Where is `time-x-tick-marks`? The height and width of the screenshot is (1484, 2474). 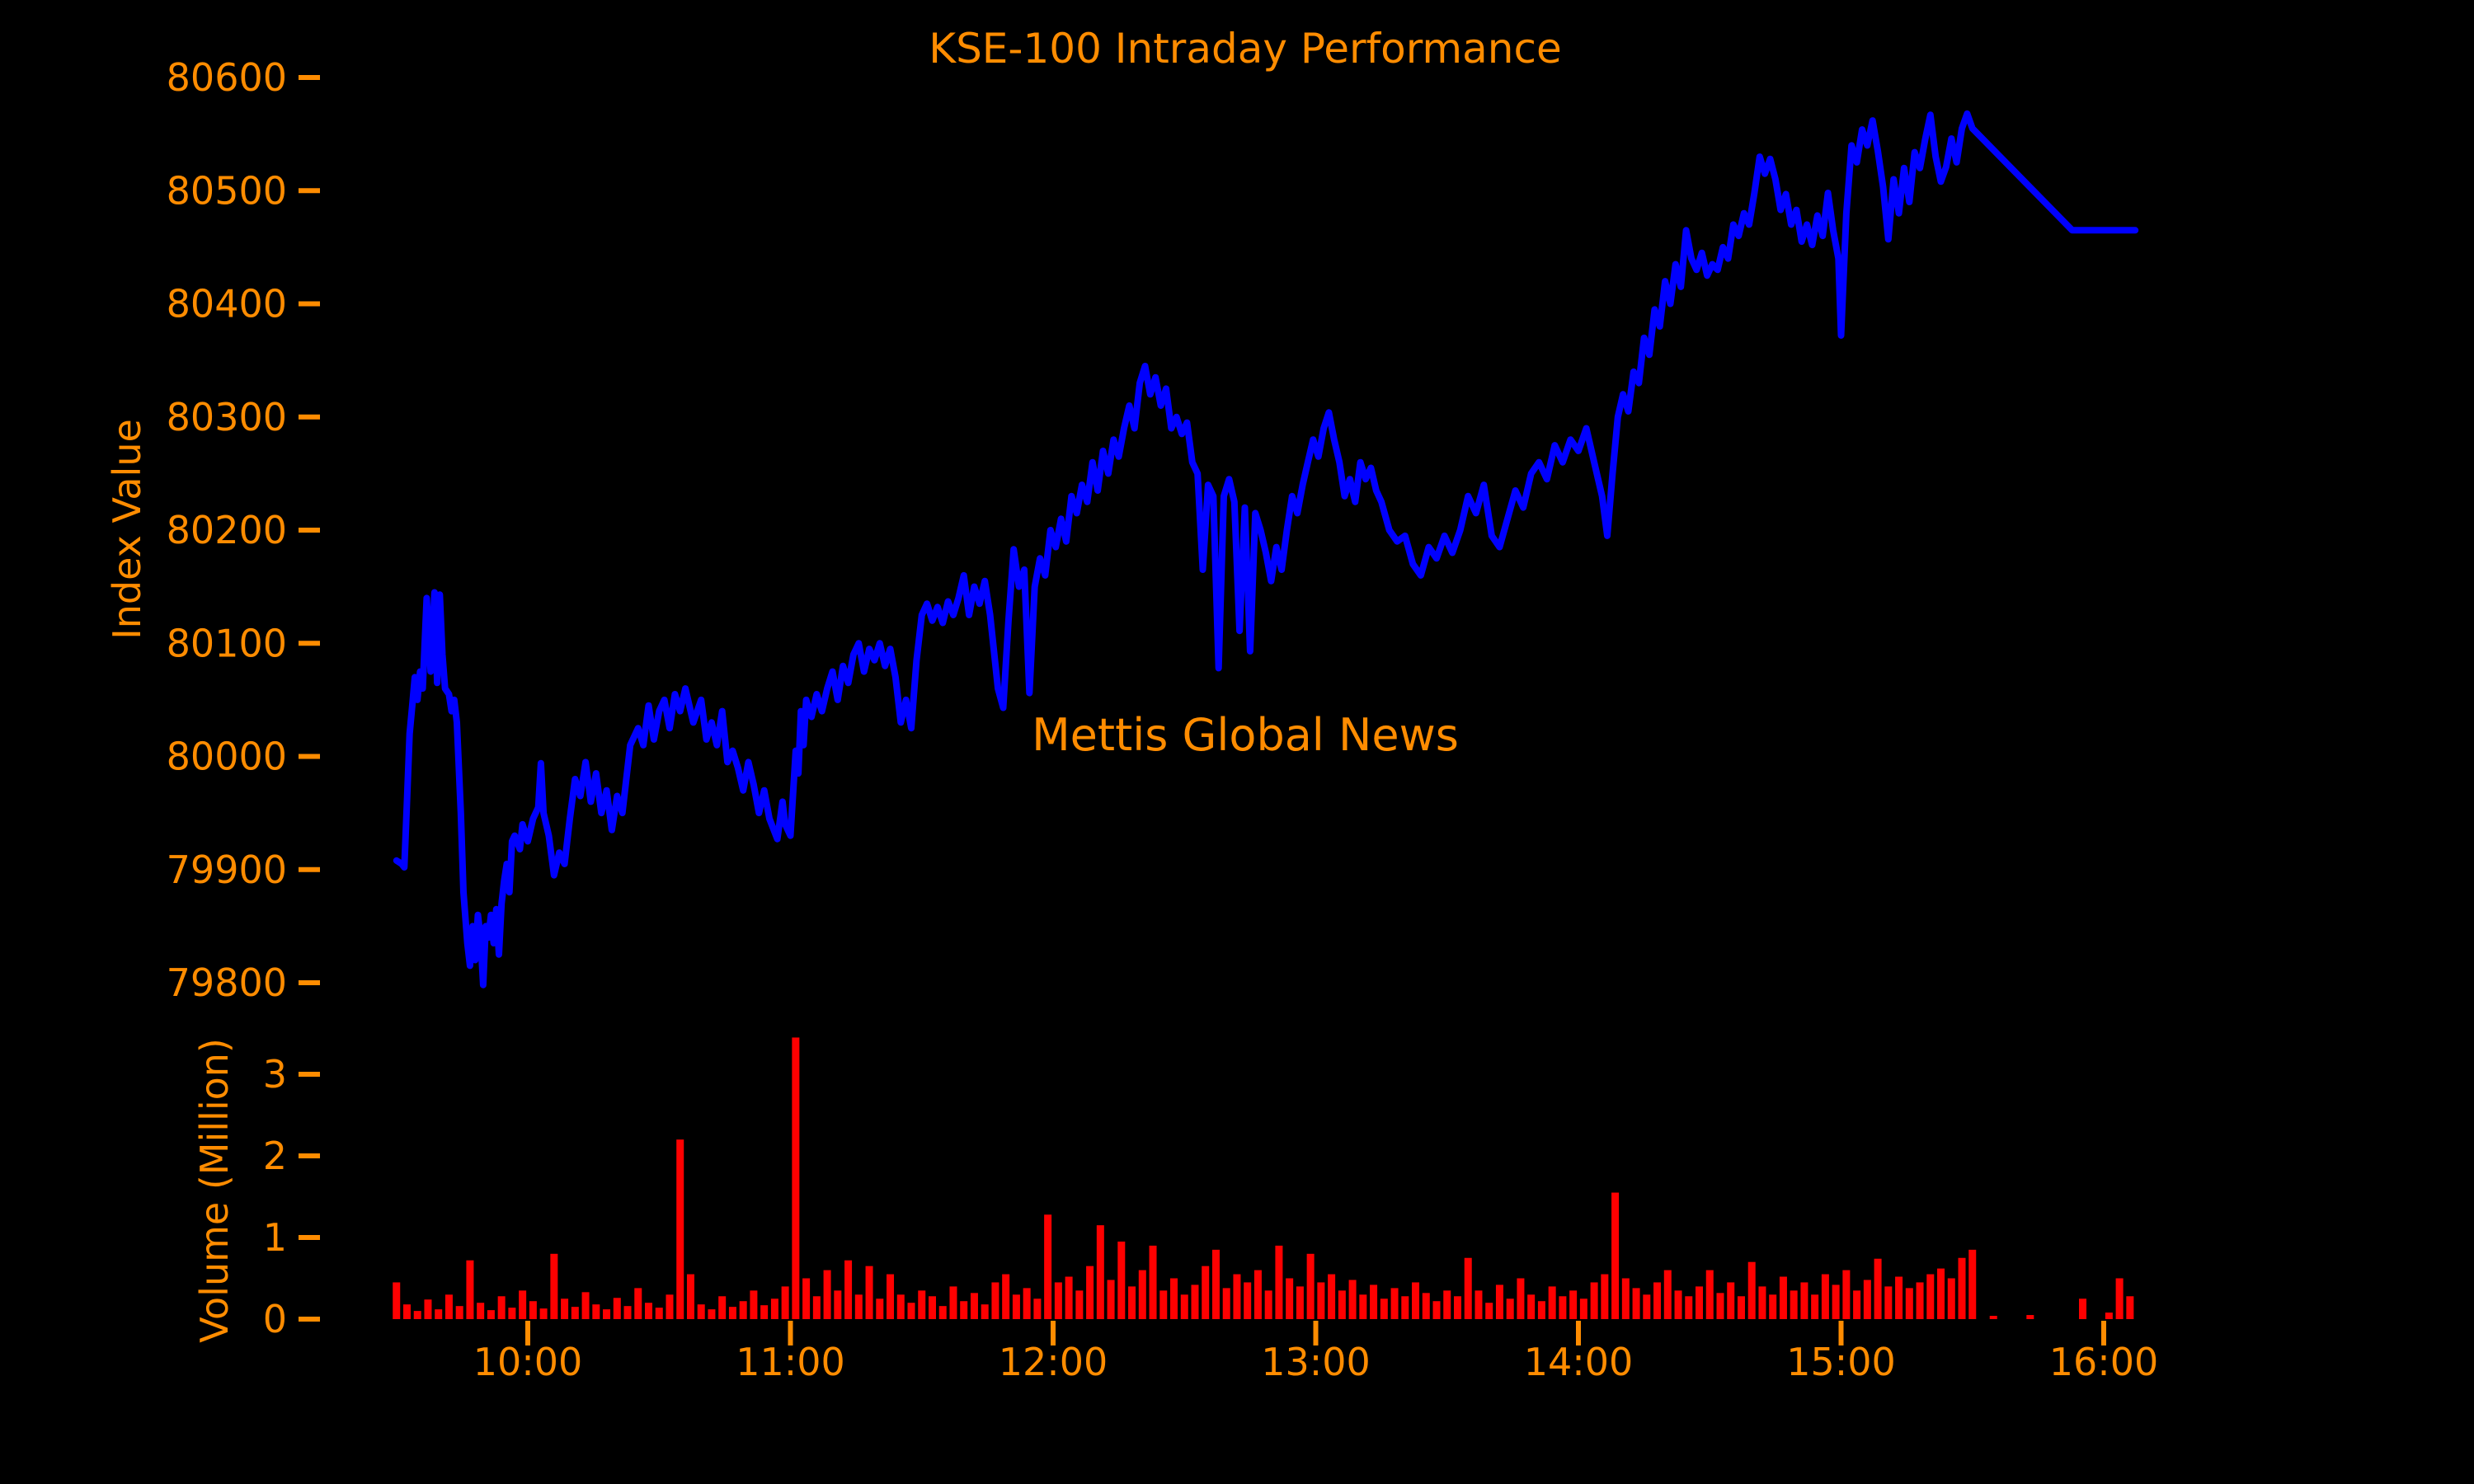 time-x-tick-marks is located at coordinates (1315, 1333).